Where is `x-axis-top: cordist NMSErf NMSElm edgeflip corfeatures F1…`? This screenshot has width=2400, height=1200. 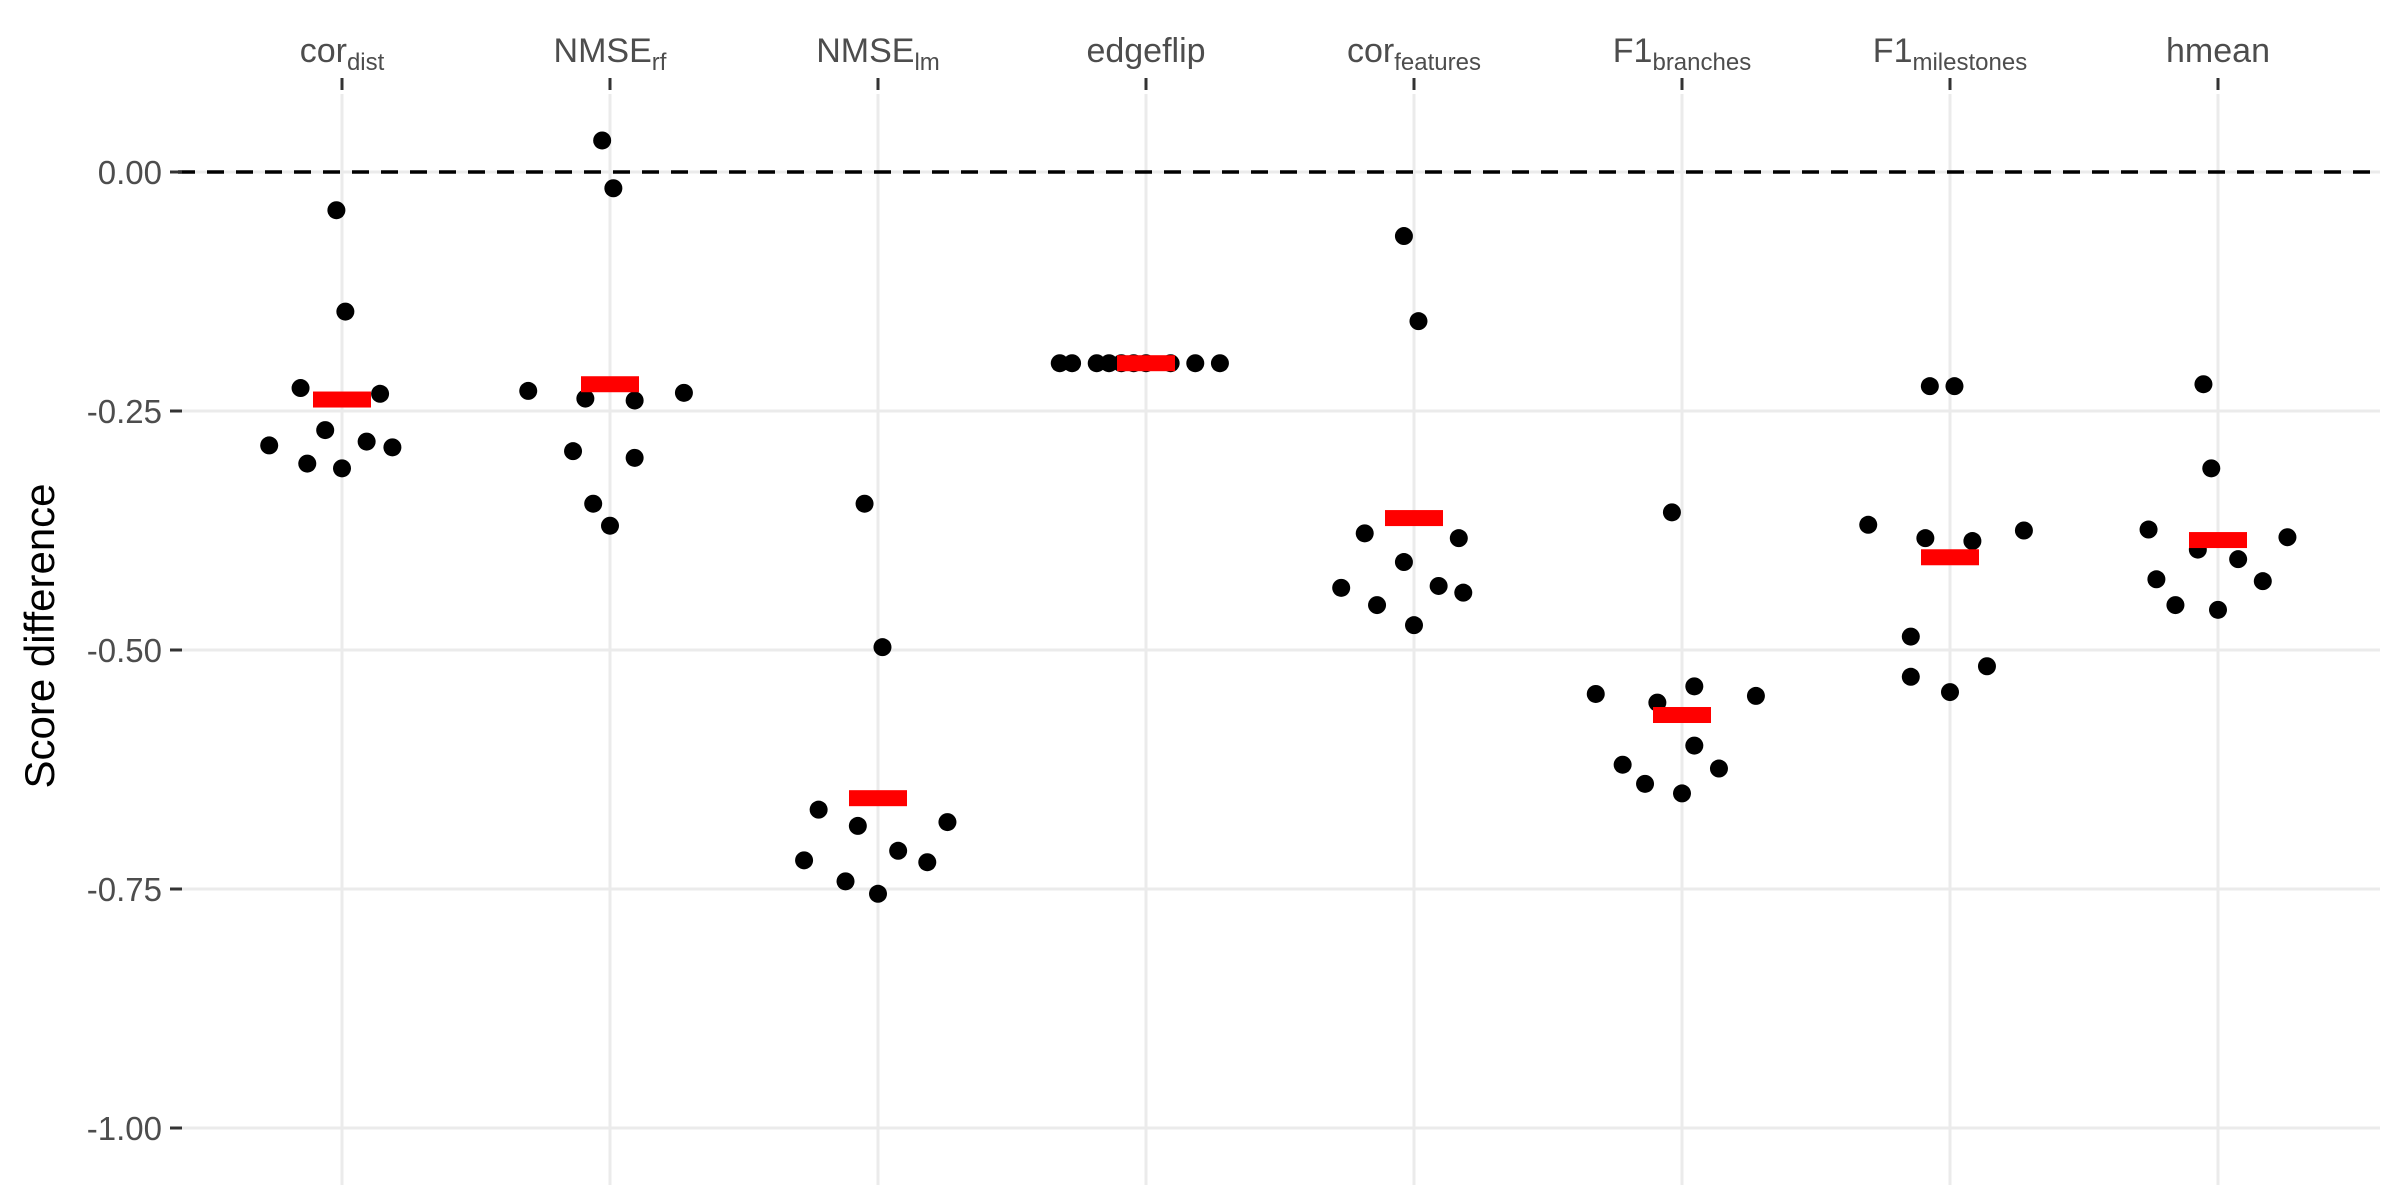
x-axis-top: cordist NMSErf NMSElm edgeflip corfeatures F1… is located at coordinates (1285, 61).